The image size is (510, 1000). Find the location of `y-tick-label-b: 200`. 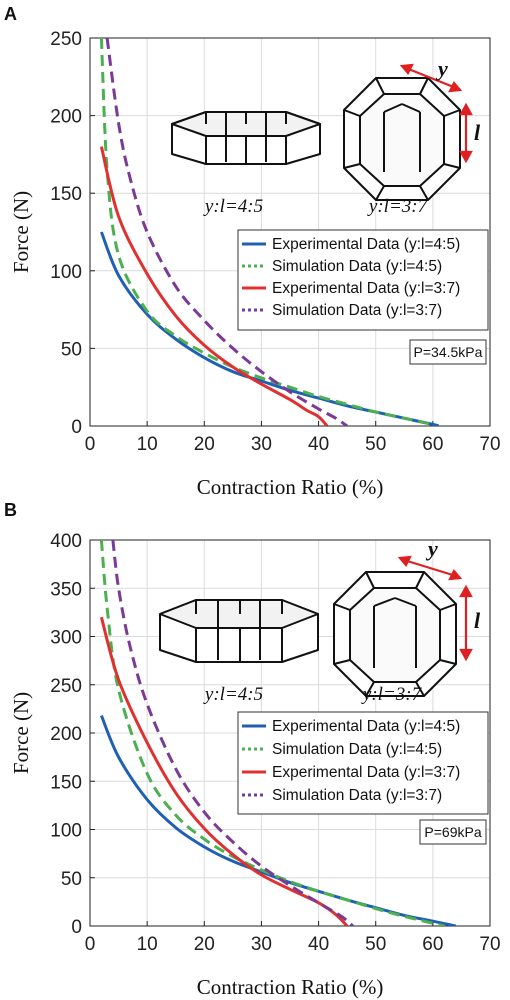

y-tick-label-b: 200 is located at coordinates (66, 734).